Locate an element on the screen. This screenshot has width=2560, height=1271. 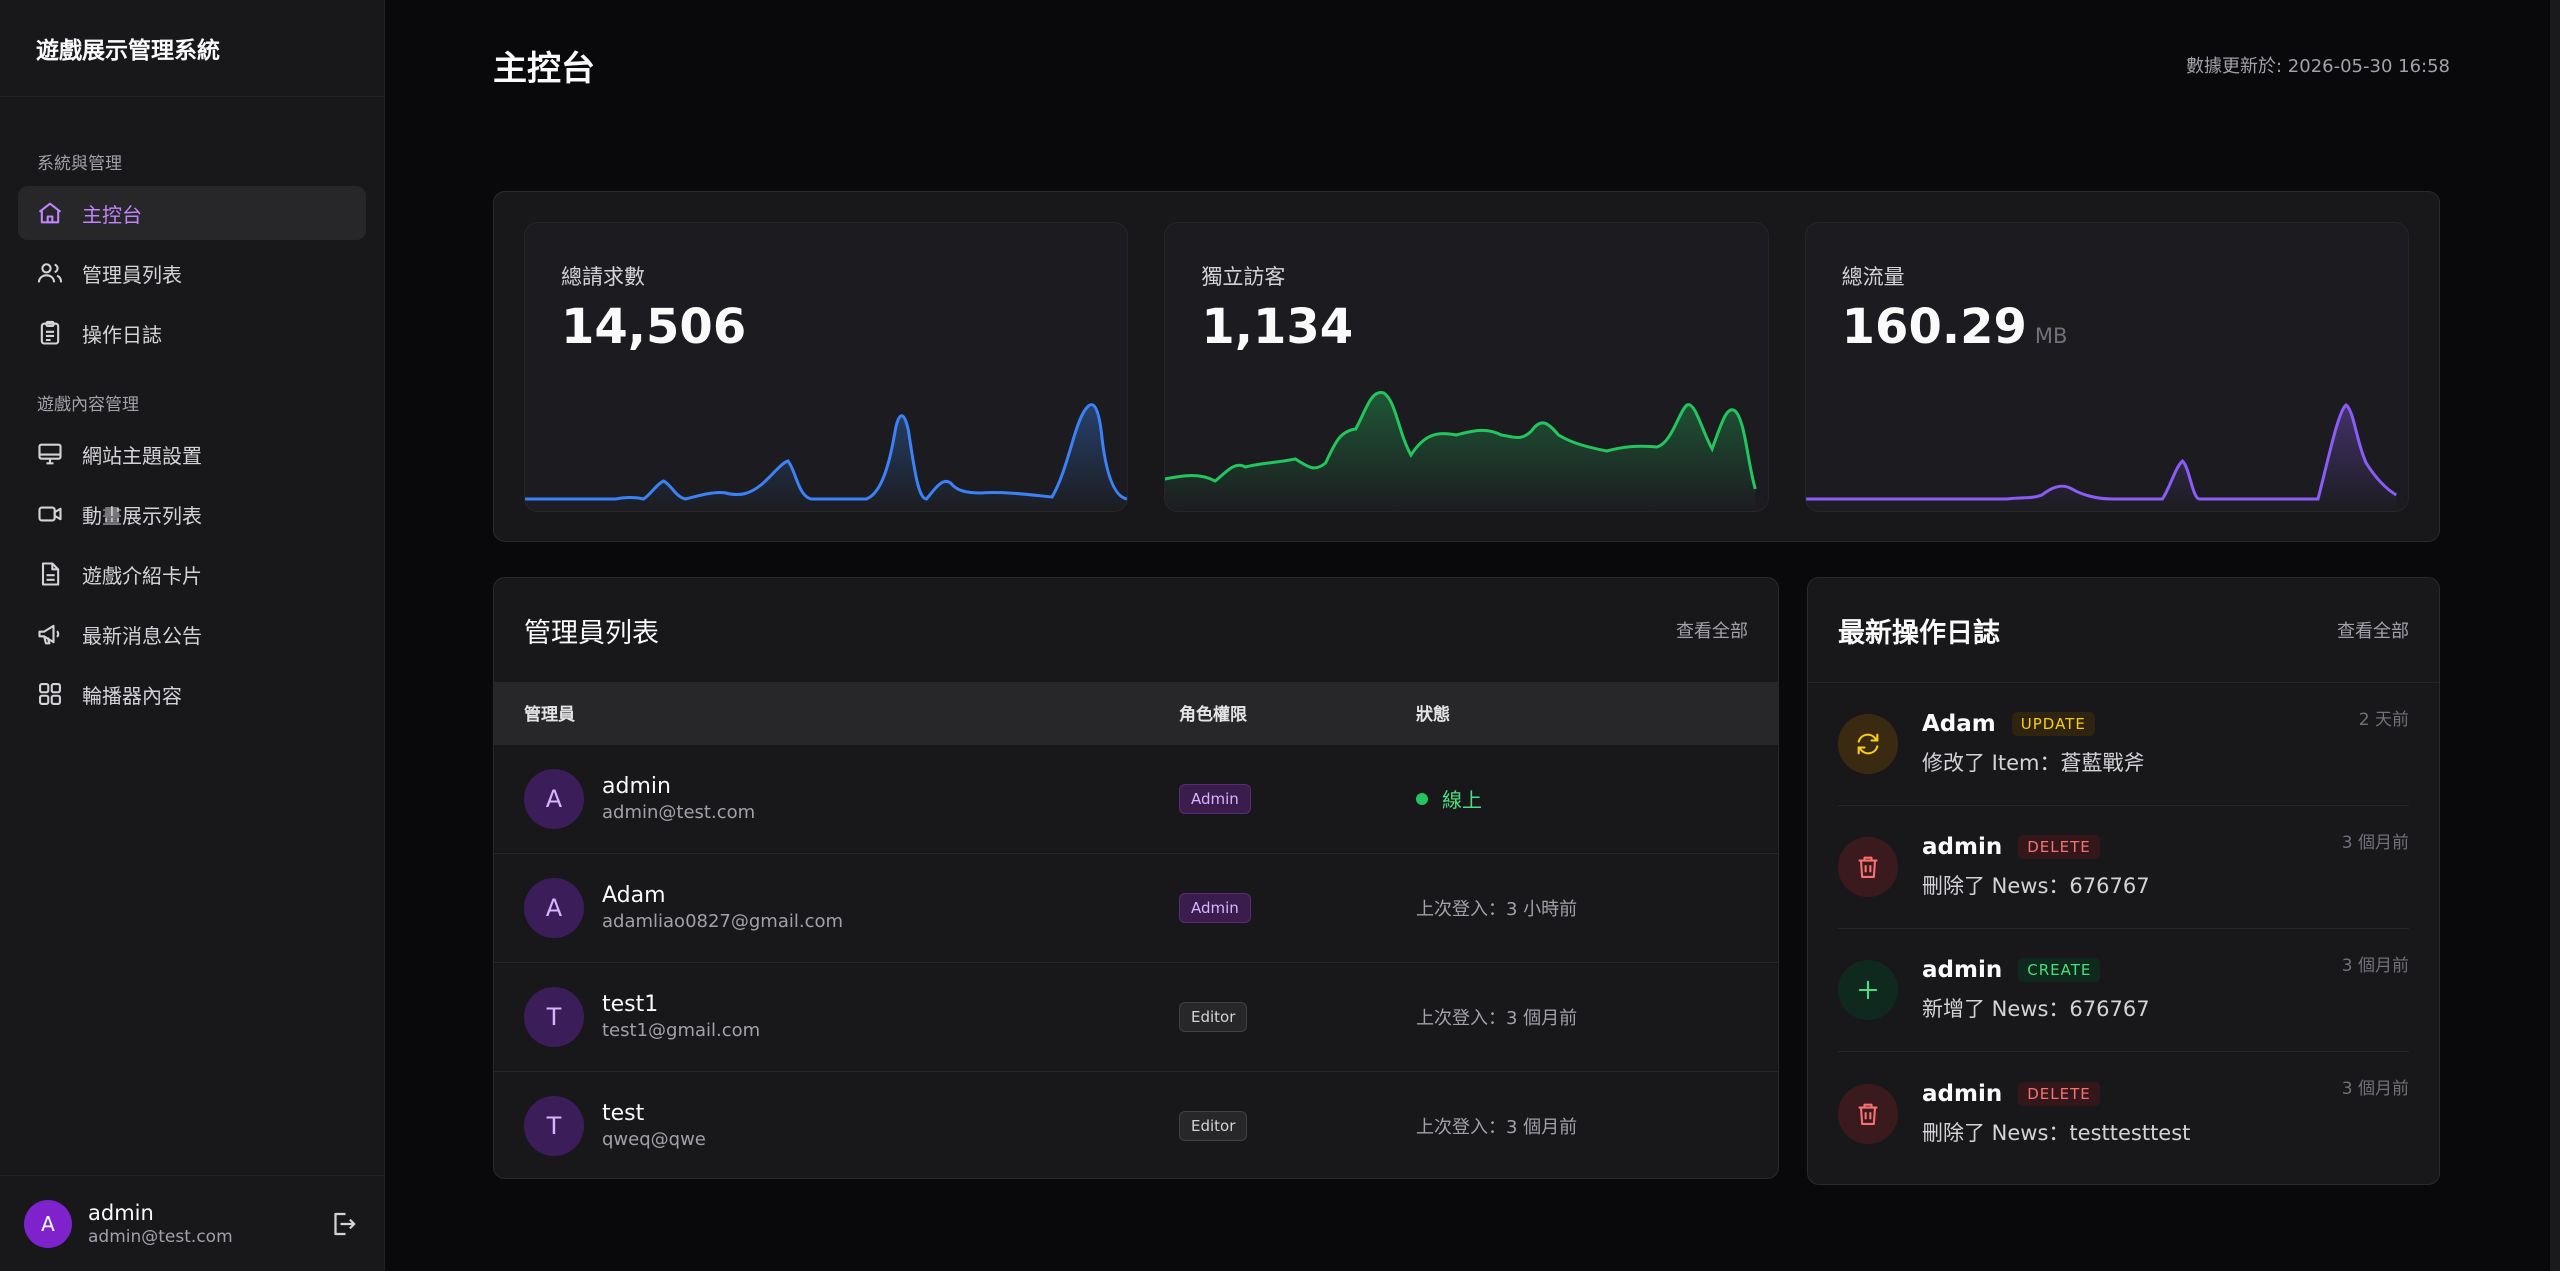
log-description: 修改了 Item：蒼藍戰斧 is located at coordinates (2033, 763).